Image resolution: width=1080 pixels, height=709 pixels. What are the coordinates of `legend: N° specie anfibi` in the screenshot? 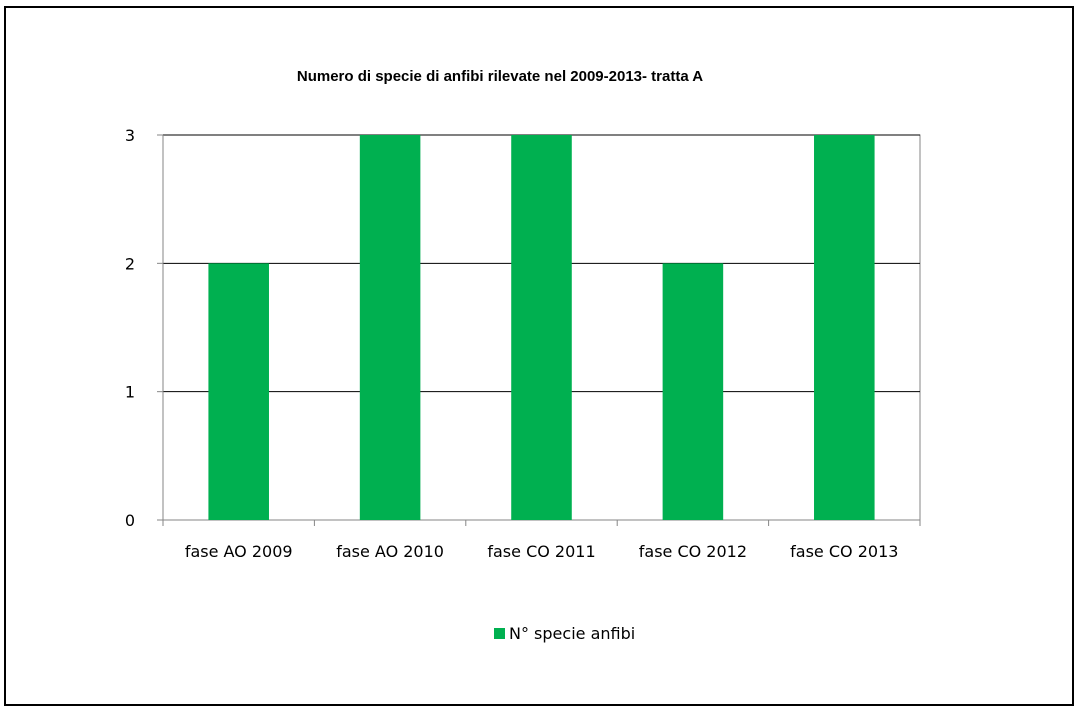 It's located at (564, 633).